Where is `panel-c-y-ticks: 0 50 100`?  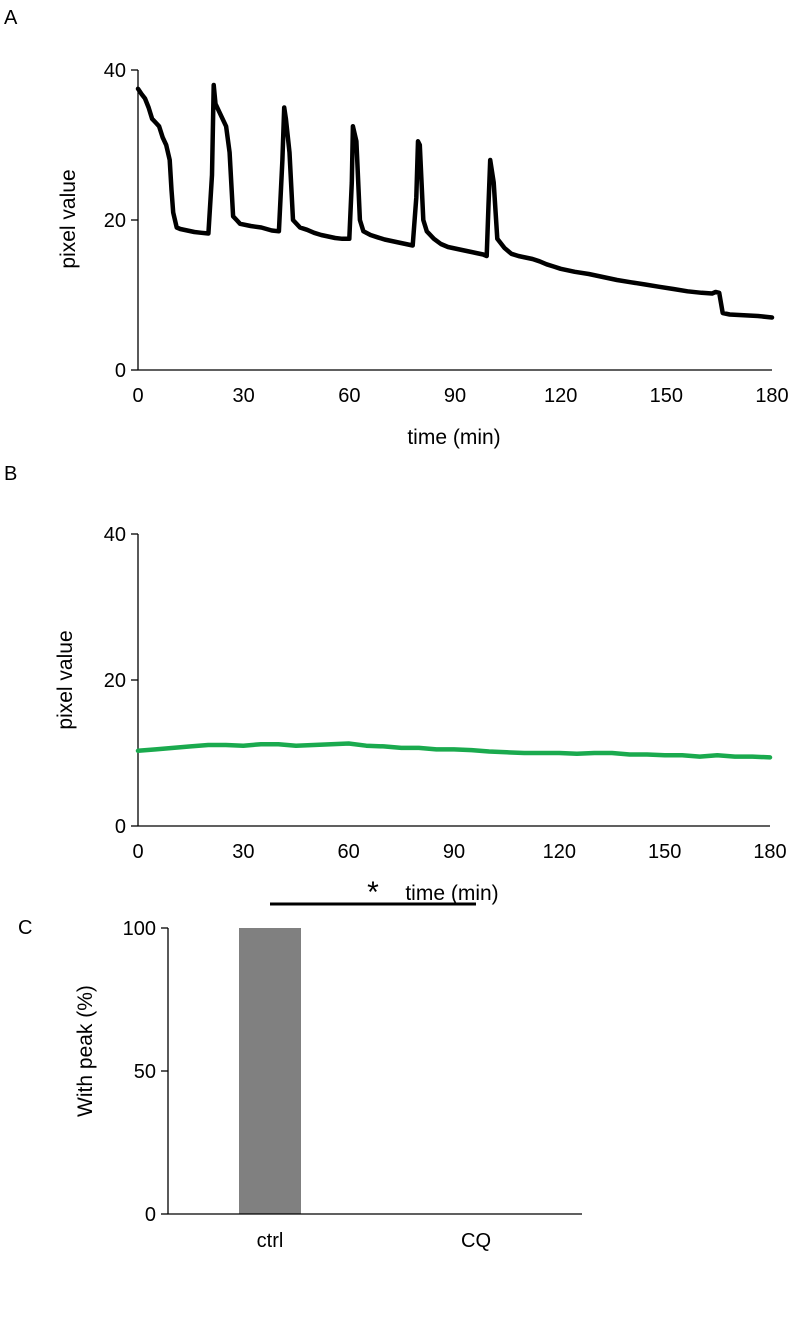
panel-c-y-ticks: 0 50 100 is located at coordinates (145, 1072).